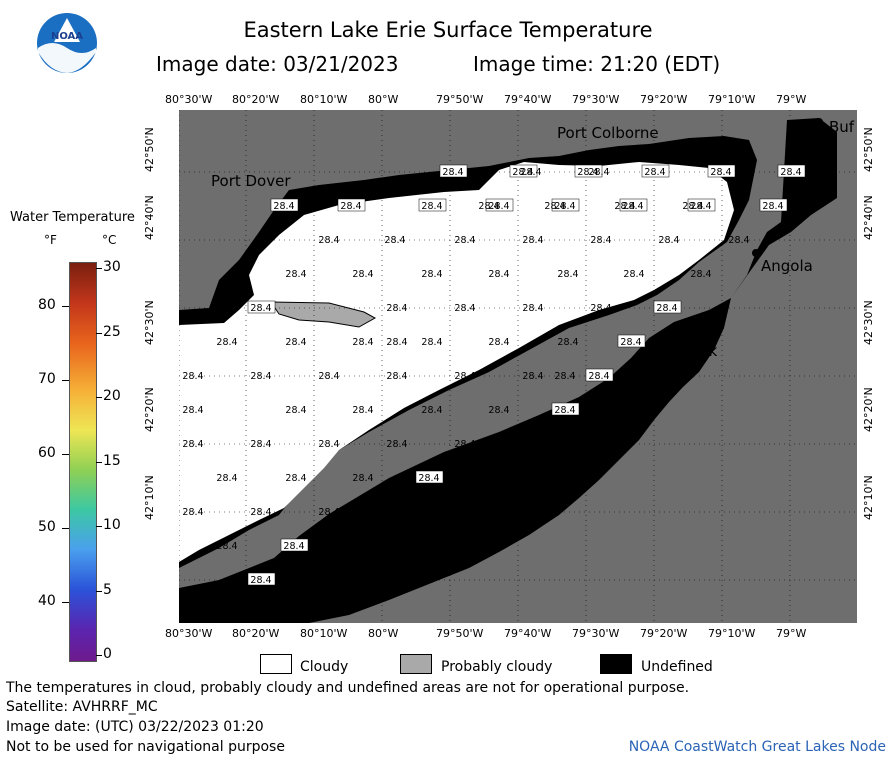 The height and width of the screenshot is (763, 896). I want to click on probably-cloudy-swatch, so click(416, 664).